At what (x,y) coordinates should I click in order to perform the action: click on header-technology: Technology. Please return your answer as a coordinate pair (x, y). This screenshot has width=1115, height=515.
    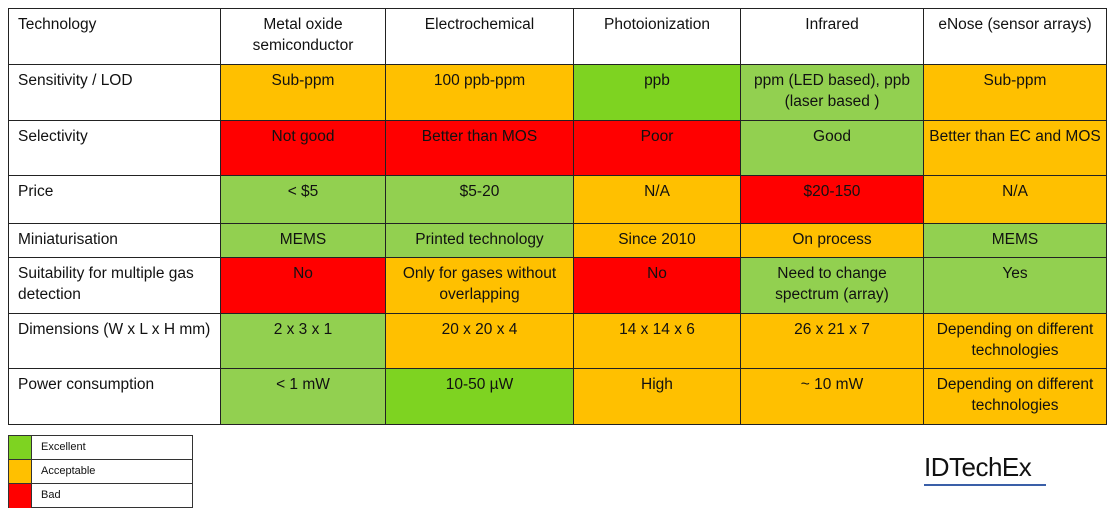
    Looking at the image, I should click on (114, 36).